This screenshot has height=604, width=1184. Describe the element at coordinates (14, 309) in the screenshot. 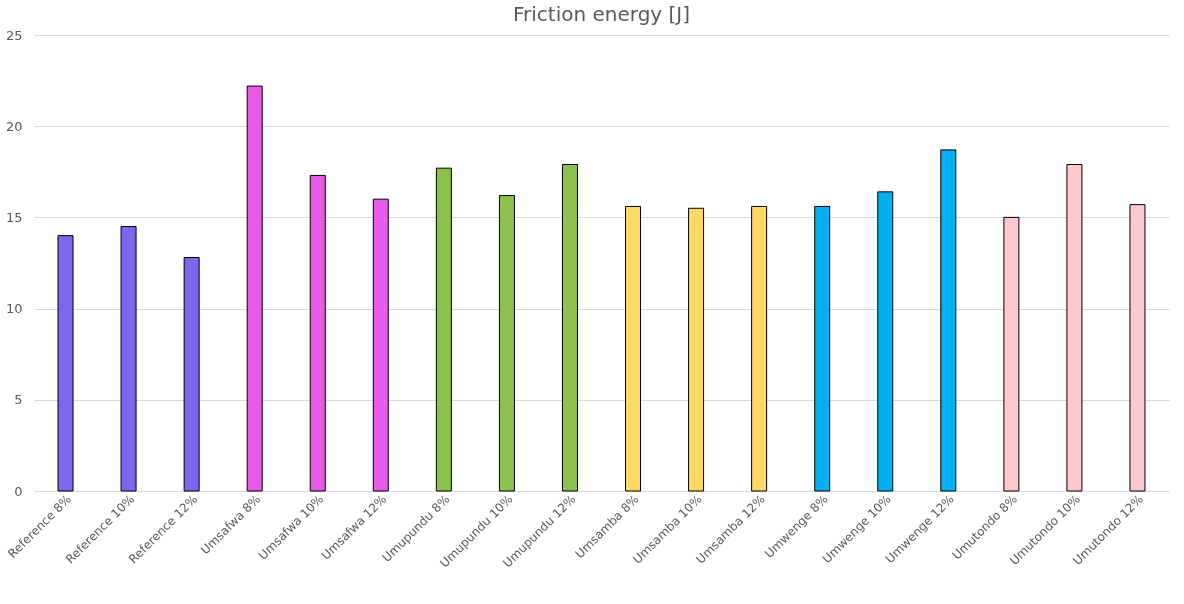

I see `y-tick-label: 10` at that location.